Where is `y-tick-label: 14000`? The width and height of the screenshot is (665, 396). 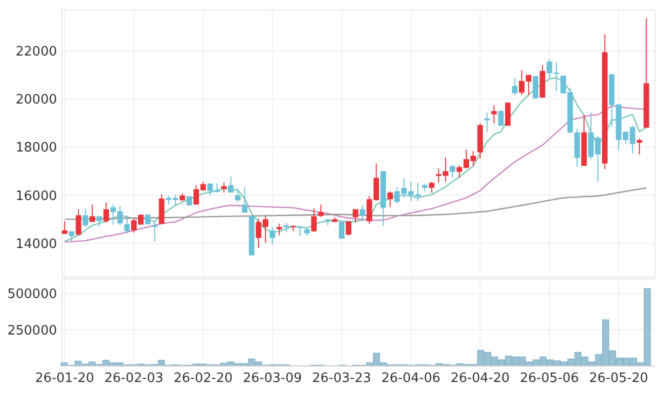
y-tick-label: 14000 is located at coordinates (36, 244).